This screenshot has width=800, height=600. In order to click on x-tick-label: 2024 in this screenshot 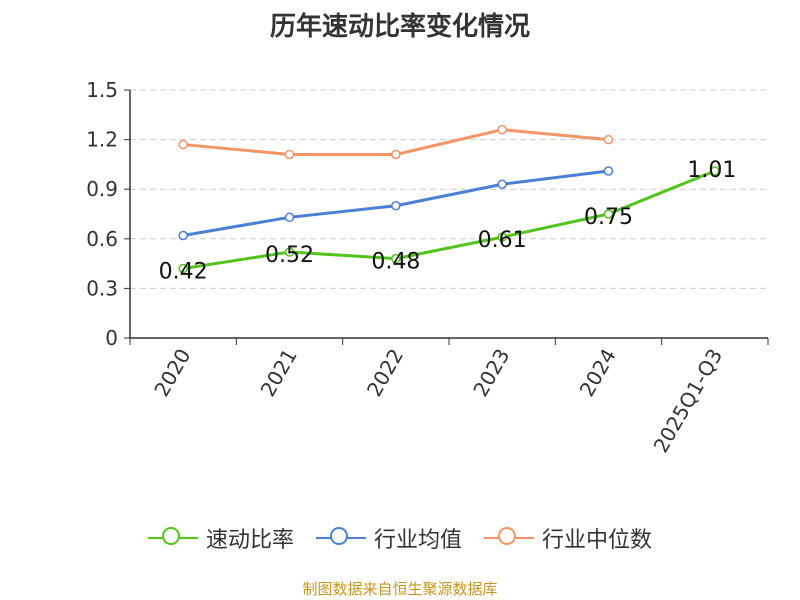, I will do `click(598, 373)`.